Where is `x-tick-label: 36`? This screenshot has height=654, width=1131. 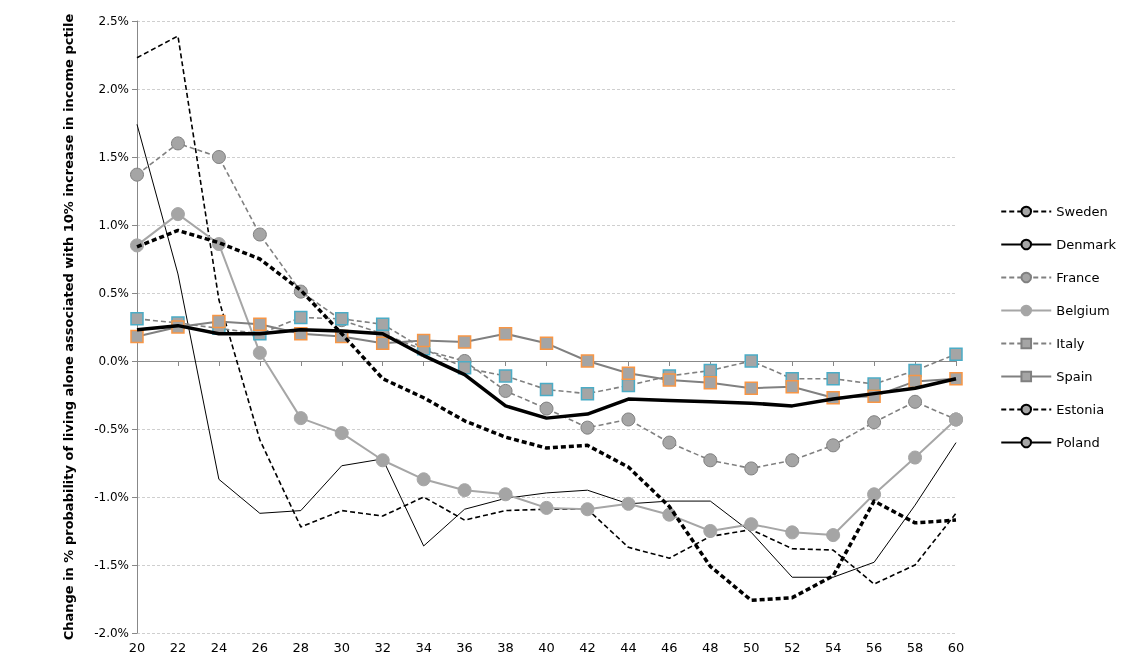
x-tick-label: 36 is located at coordinates (464, 647).